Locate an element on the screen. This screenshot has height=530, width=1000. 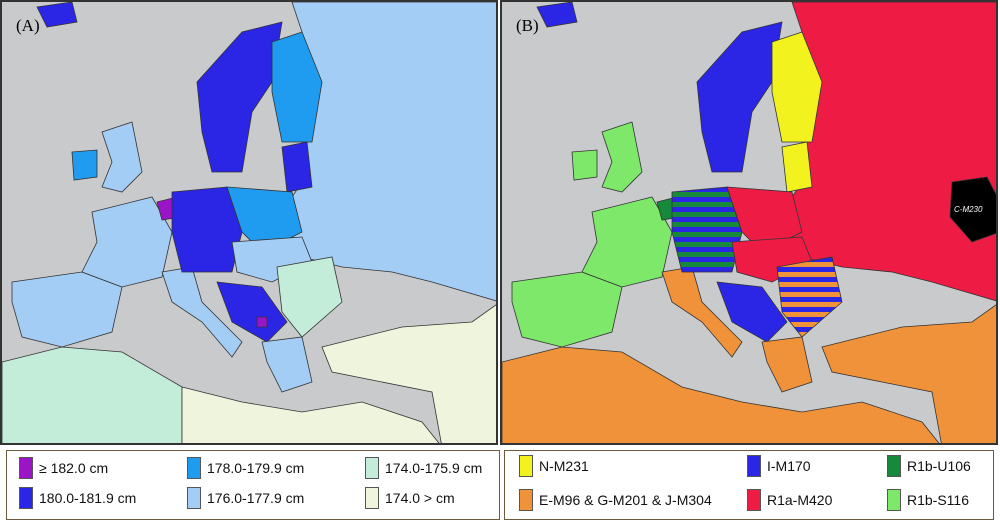
legend-item: 178.0-179.9 cm is located at coordinates (245, 468).